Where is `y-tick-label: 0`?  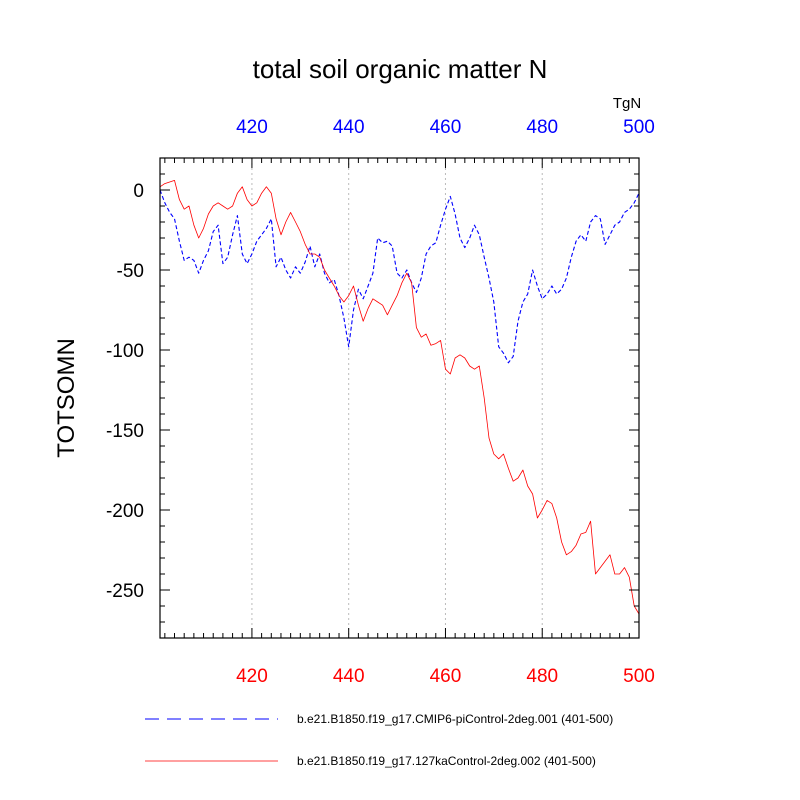 y-tick-label: 0 is located at coordinates (138, 191).